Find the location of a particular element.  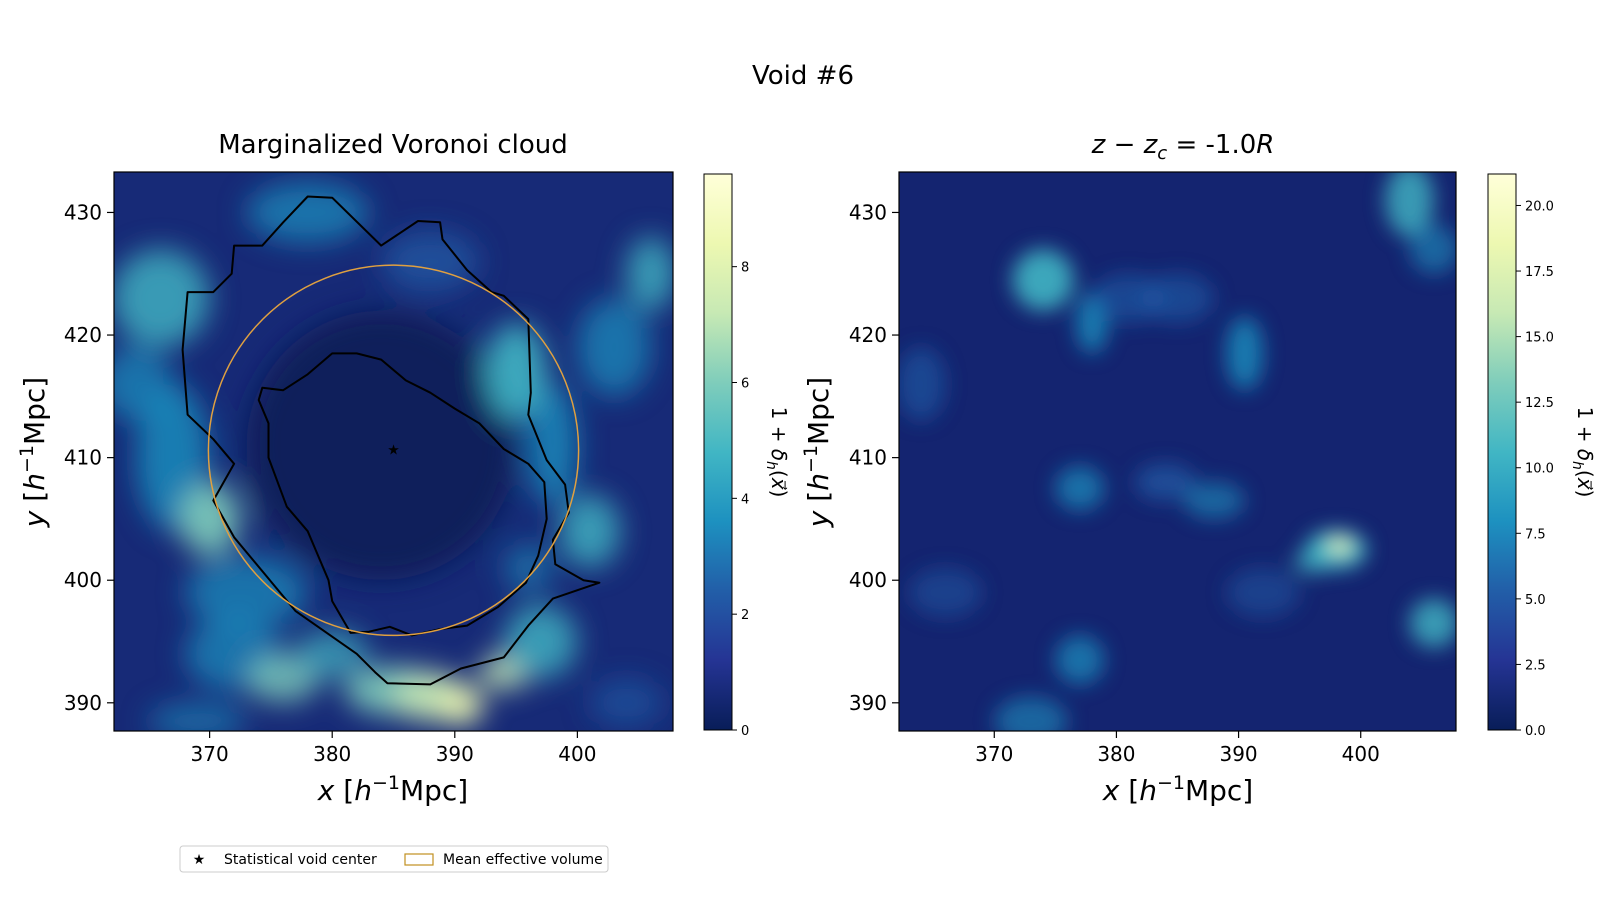

figure-suptitle: Void #6 is located at coordinates (803, 76).